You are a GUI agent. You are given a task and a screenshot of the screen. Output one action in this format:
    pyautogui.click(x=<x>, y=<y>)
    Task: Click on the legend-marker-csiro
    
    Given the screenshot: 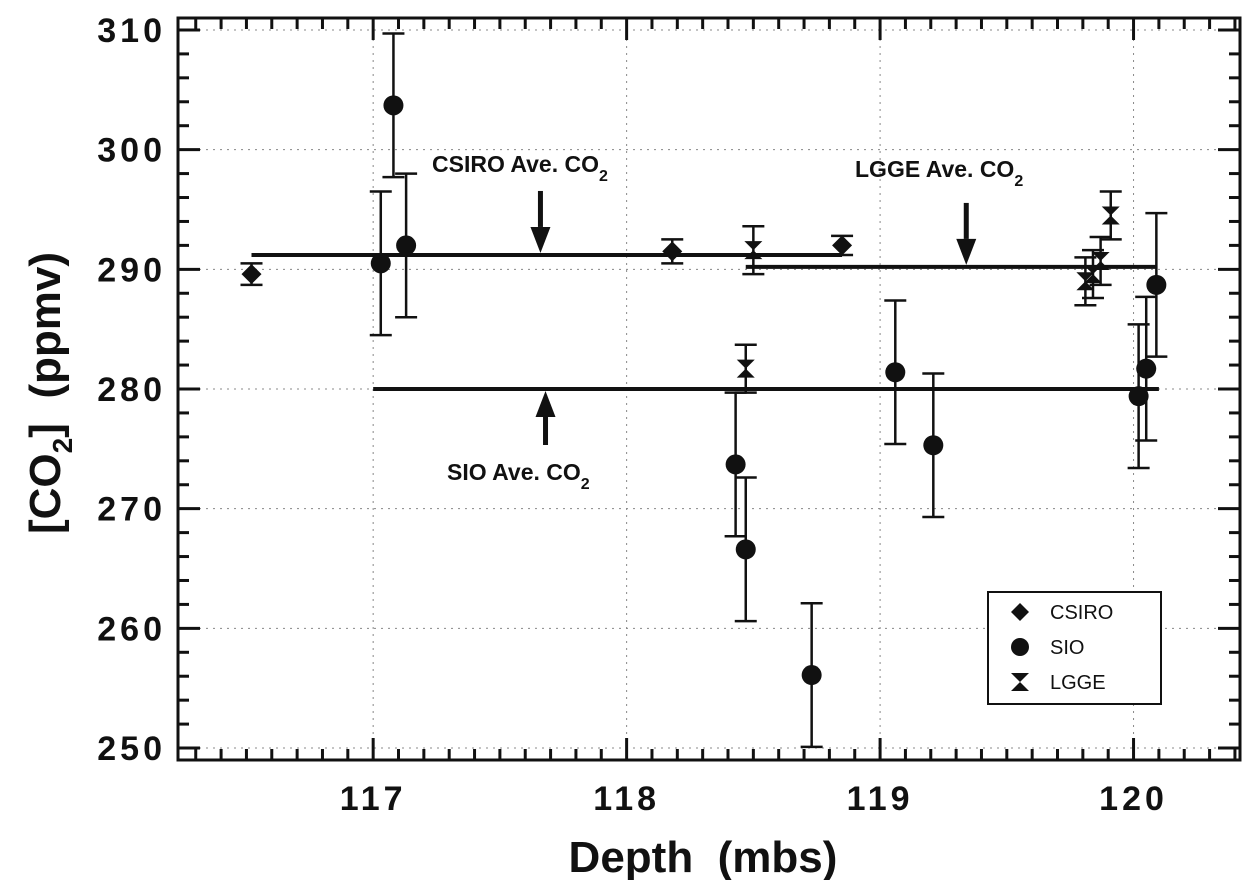 What is the action you would take?
    pyautogui.click(x=1020, y=612)
    